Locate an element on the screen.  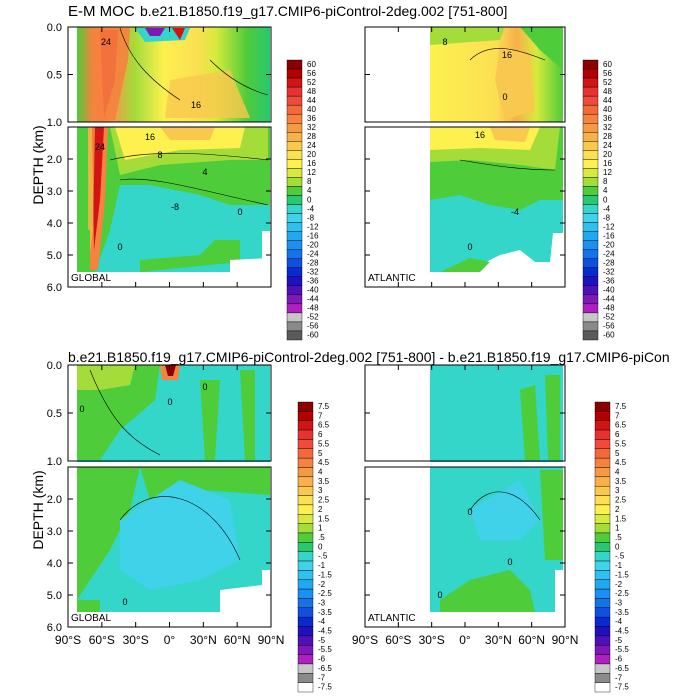
colorbar-label: -48 is located at coordinates (313, 308).